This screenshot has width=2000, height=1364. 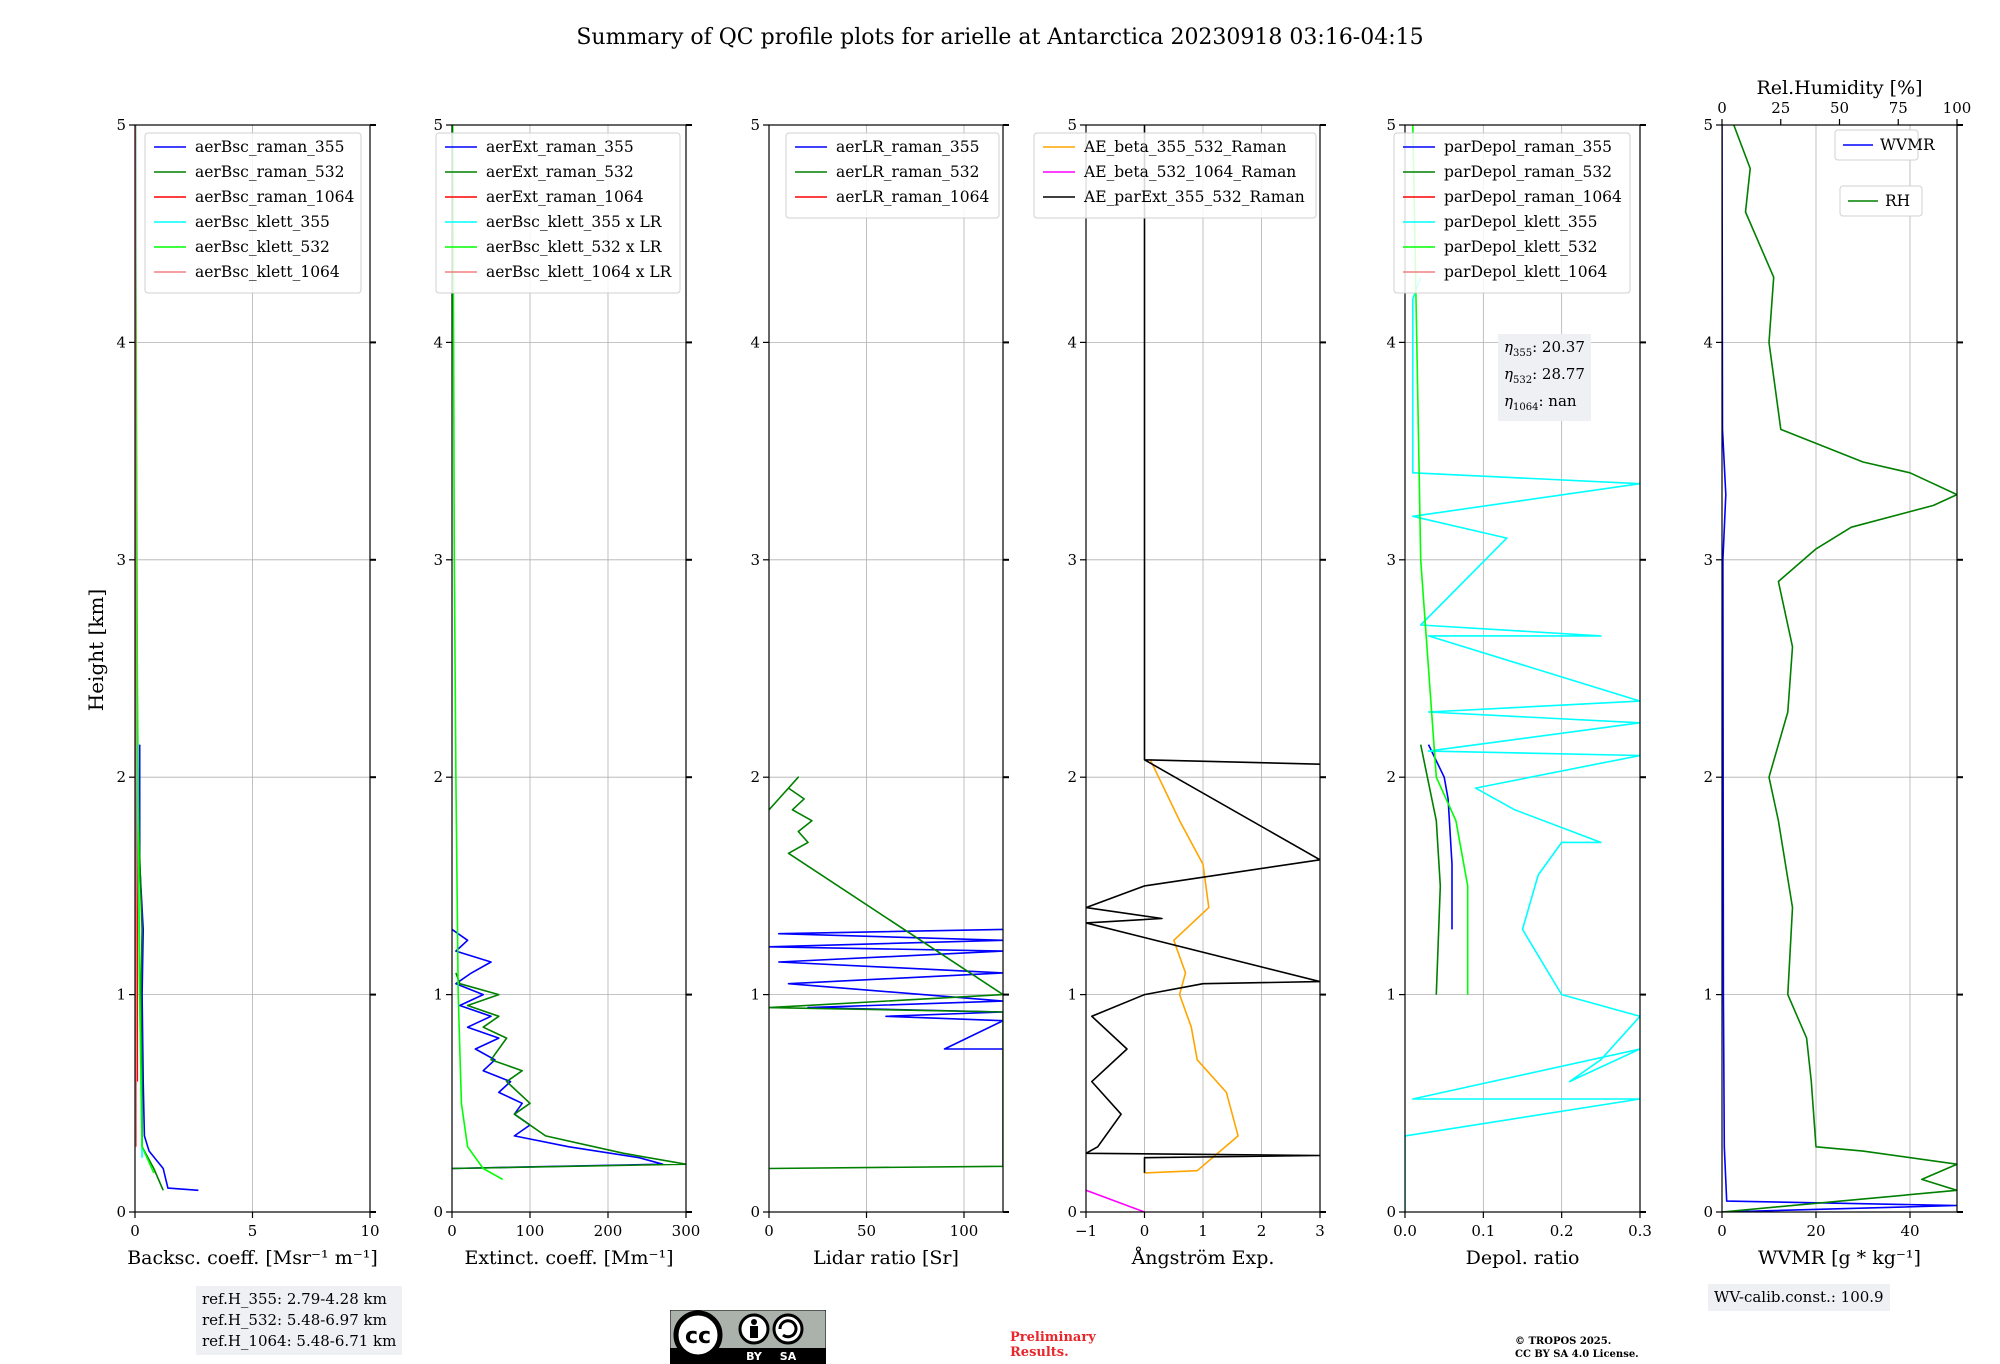 What do you see at coordinates (270, 147) in the screenshot?
I see `legend-entry: aerBsc_raman_355` at bounding box center [270, 147].